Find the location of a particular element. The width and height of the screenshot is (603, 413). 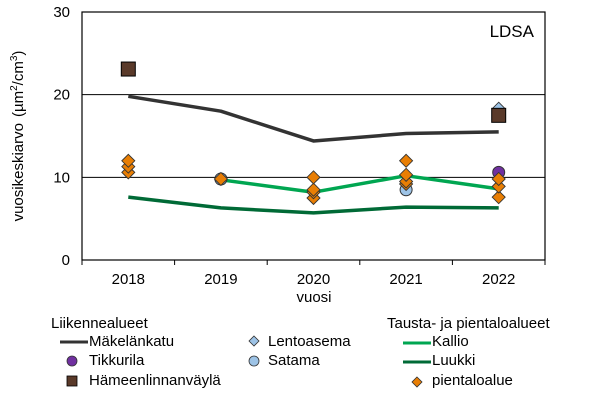

y-axis-label-sup2: 3 is located at coordinates (14, 58).